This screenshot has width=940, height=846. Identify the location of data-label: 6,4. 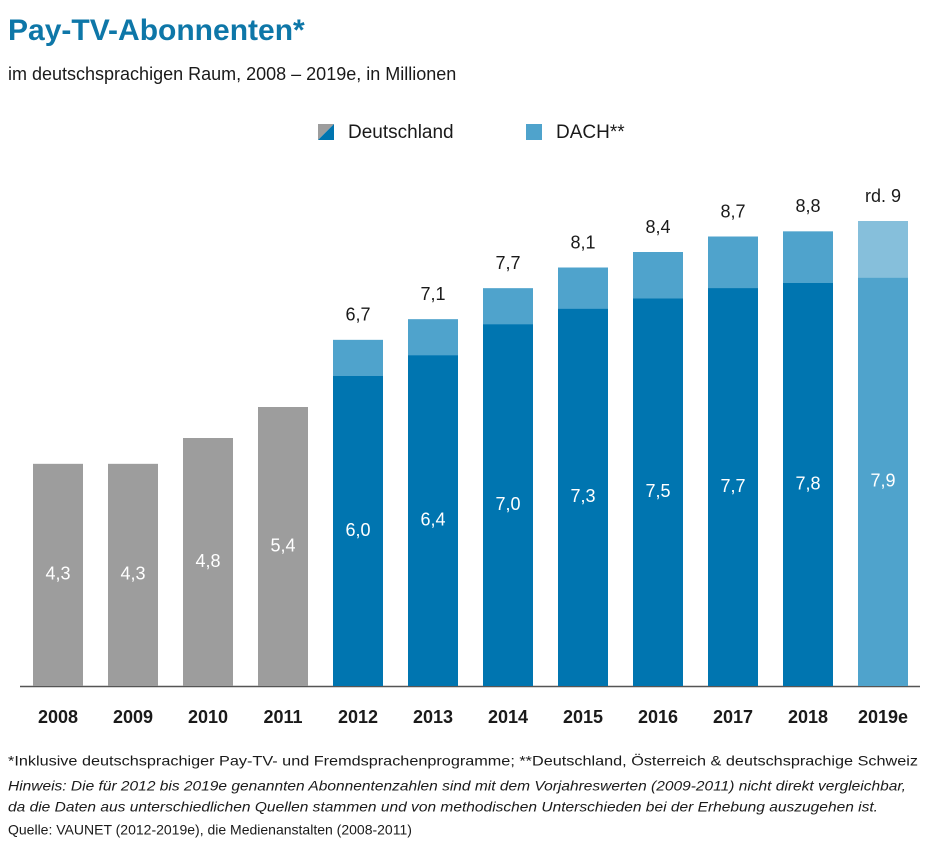
(432, 519).